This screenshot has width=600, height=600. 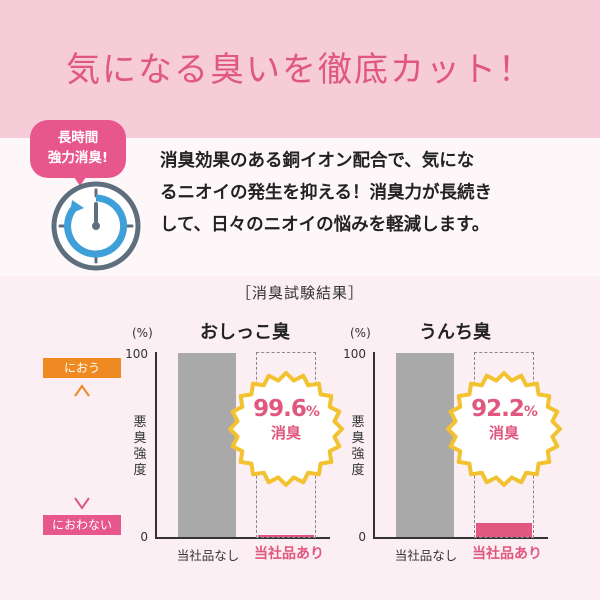 What do you see at coordinates (455, 332) in the screenshot?
I see `chart2-title: うんち臭` at bounding box center [455, 332].